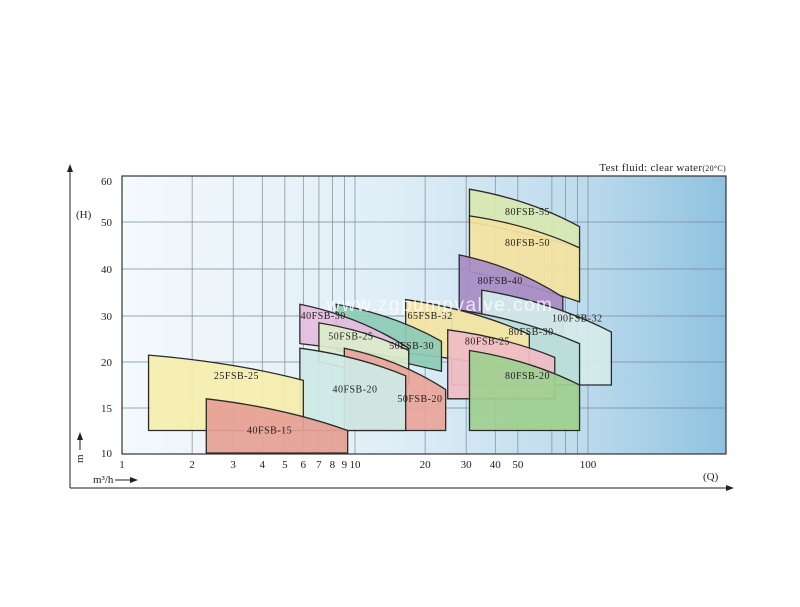 This screenshot has height=607, width=800. Describe the element at coordinates (285, 465) in the screenshot. I see `x-tick-label: 5` at that location.